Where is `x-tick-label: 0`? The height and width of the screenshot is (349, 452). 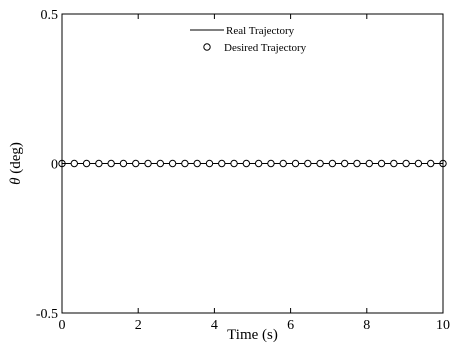
x-tick-label: 0 is located at coordinates (62, 325).